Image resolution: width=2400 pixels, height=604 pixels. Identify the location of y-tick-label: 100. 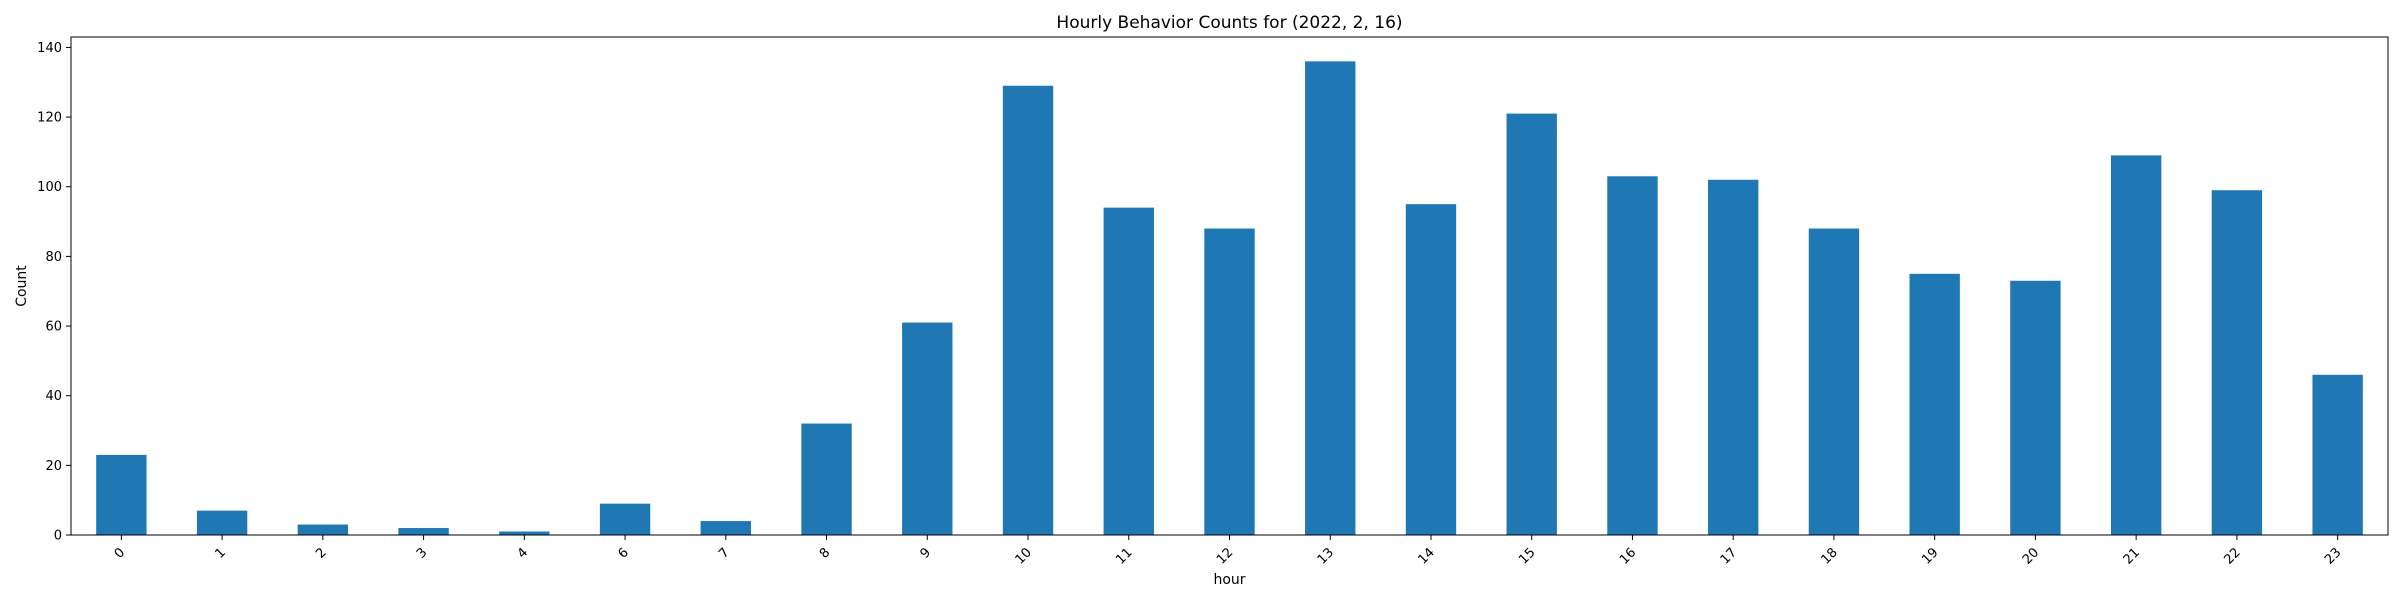
(49, 187).